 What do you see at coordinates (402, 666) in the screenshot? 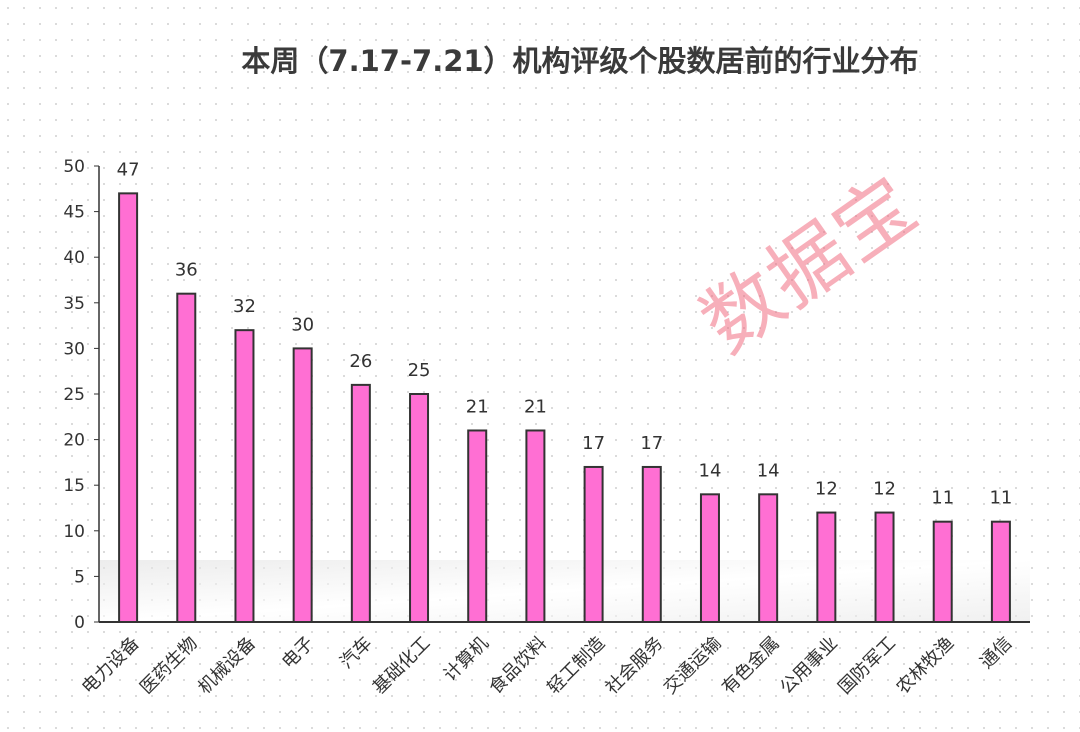
I see `x-tick-label: 基础化工` at bounding box center [402, 666].